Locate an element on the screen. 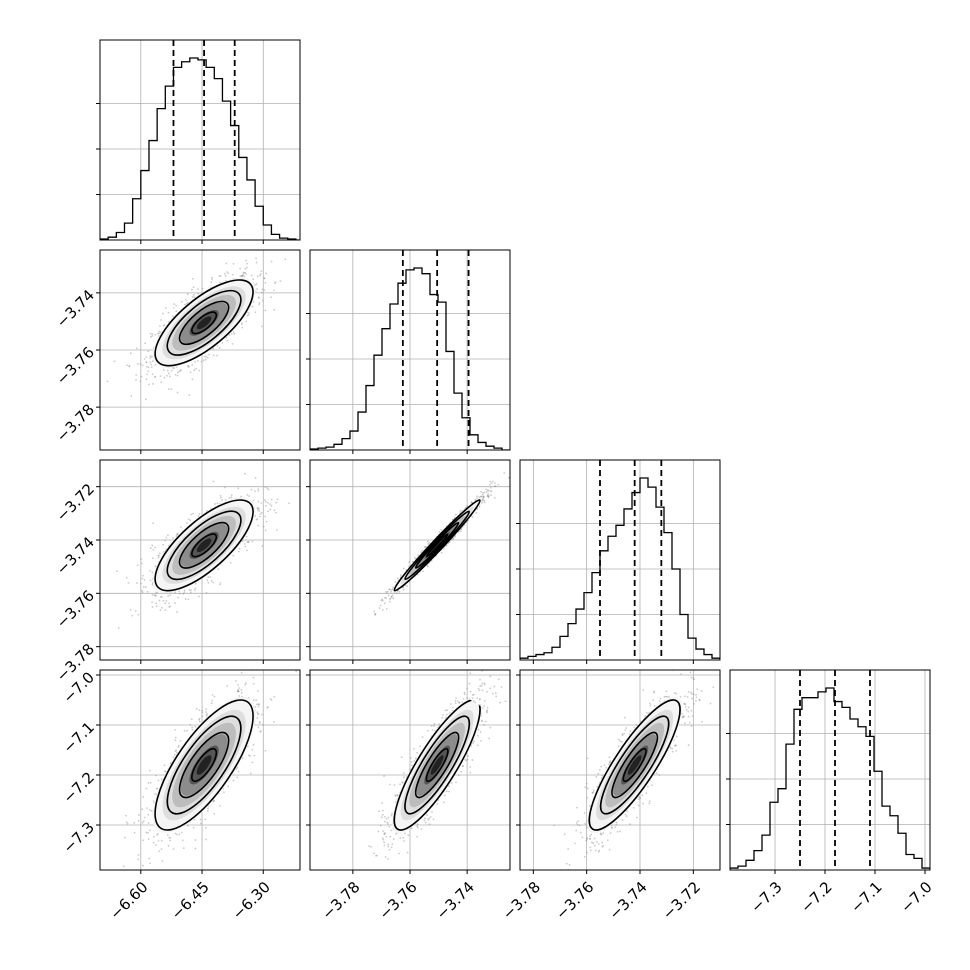 This screenshot has height=970, width=970. x-tick-label: −7.0 is located at coordinates (916, 897).